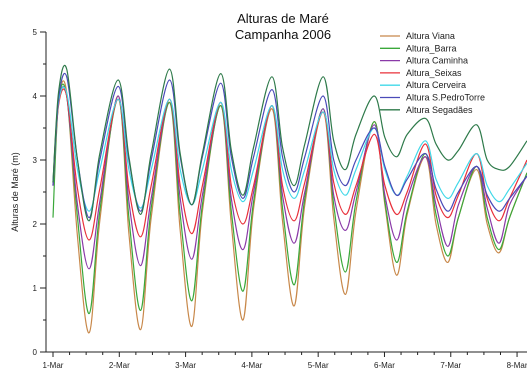  What do you see at coordinates (251, 365) in the screenshot?
I see `x-tick-label: 4-Mar` at bounding box center [251, 365].